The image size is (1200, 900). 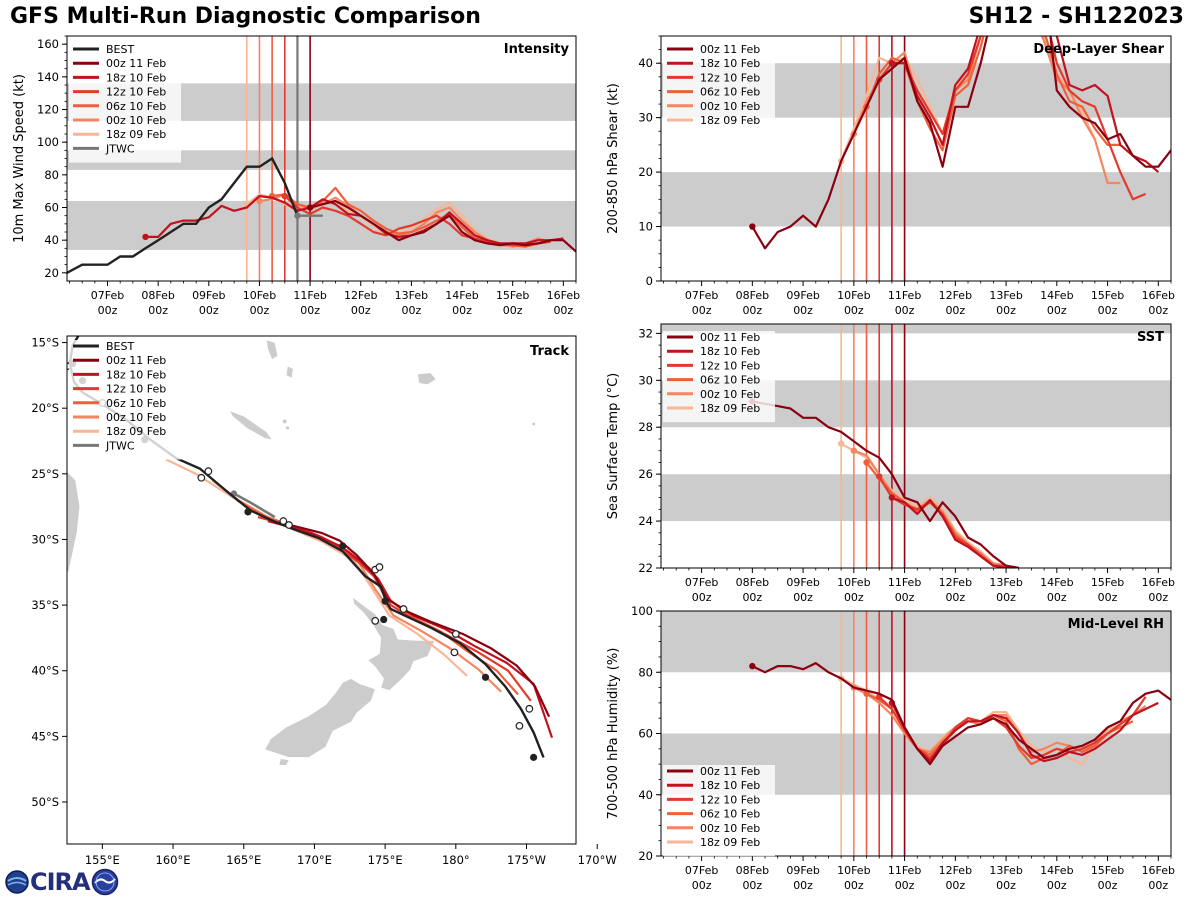 What do you see at coordinates (45, 343) in the screenshot?
I see `lat-tick-label: 15°S` at bounding box center [45, 343].